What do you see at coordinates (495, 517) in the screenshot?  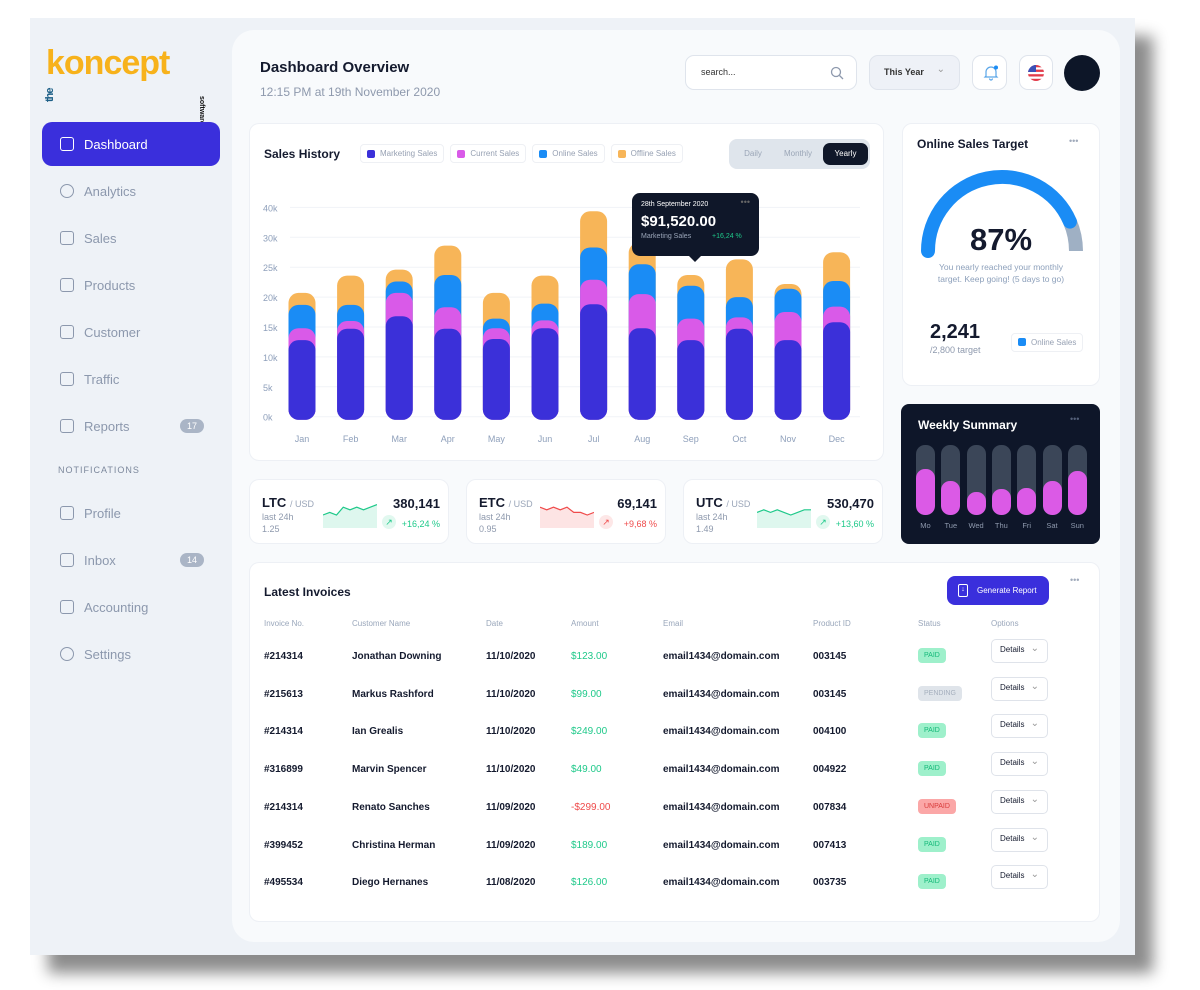 I see `coin-period: last 24h` at bounding box center [495, 517].